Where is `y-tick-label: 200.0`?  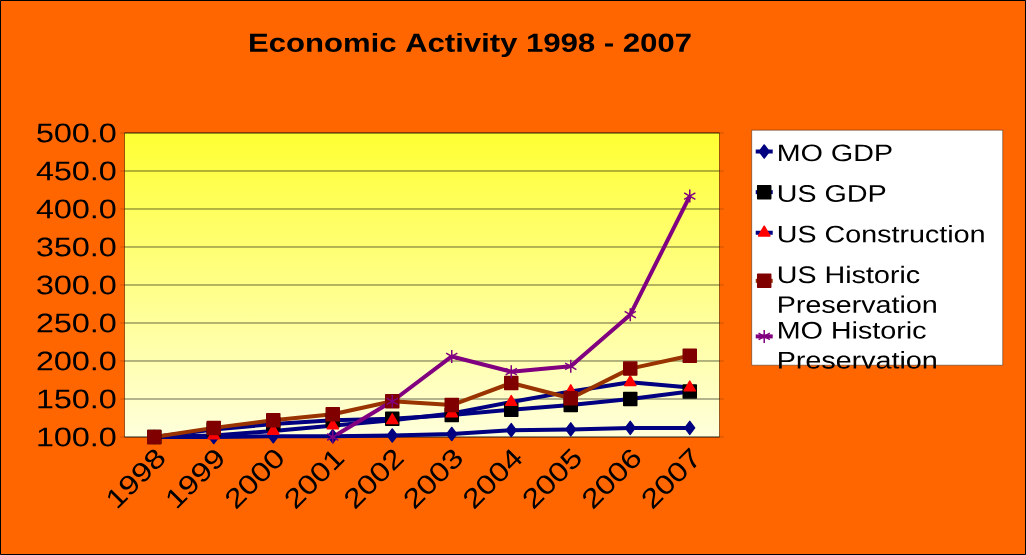 y-tick-label: 200.0 is located at coordinates (76, 361).